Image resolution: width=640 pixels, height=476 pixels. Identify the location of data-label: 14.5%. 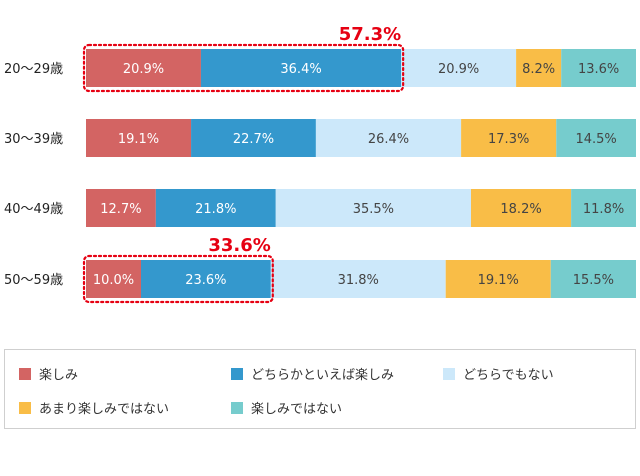
(595, 139).